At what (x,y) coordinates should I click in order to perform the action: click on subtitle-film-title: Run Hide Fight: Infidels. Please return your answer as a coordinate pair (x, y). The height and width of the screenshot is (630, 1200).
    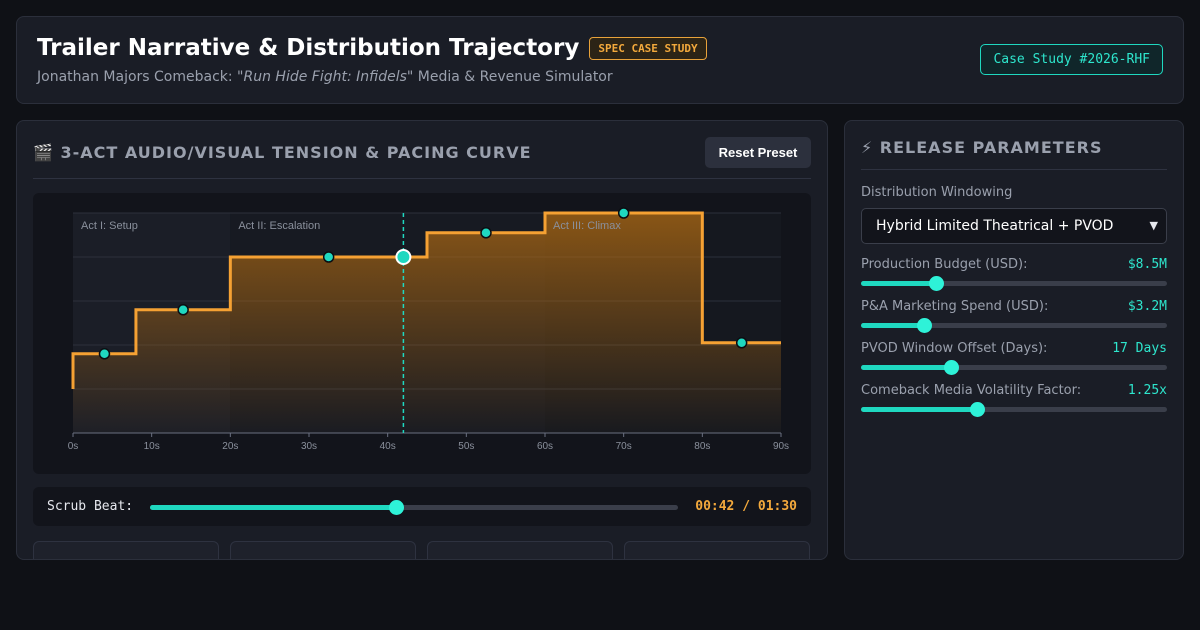
    Looking at the image, I should click on (325, 77).